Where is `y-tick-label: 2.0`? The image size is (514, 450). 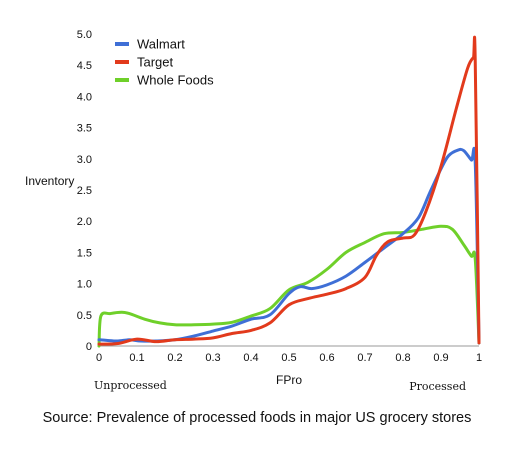
y-tick-label: 2.0 is located at coordinates (84, 222).